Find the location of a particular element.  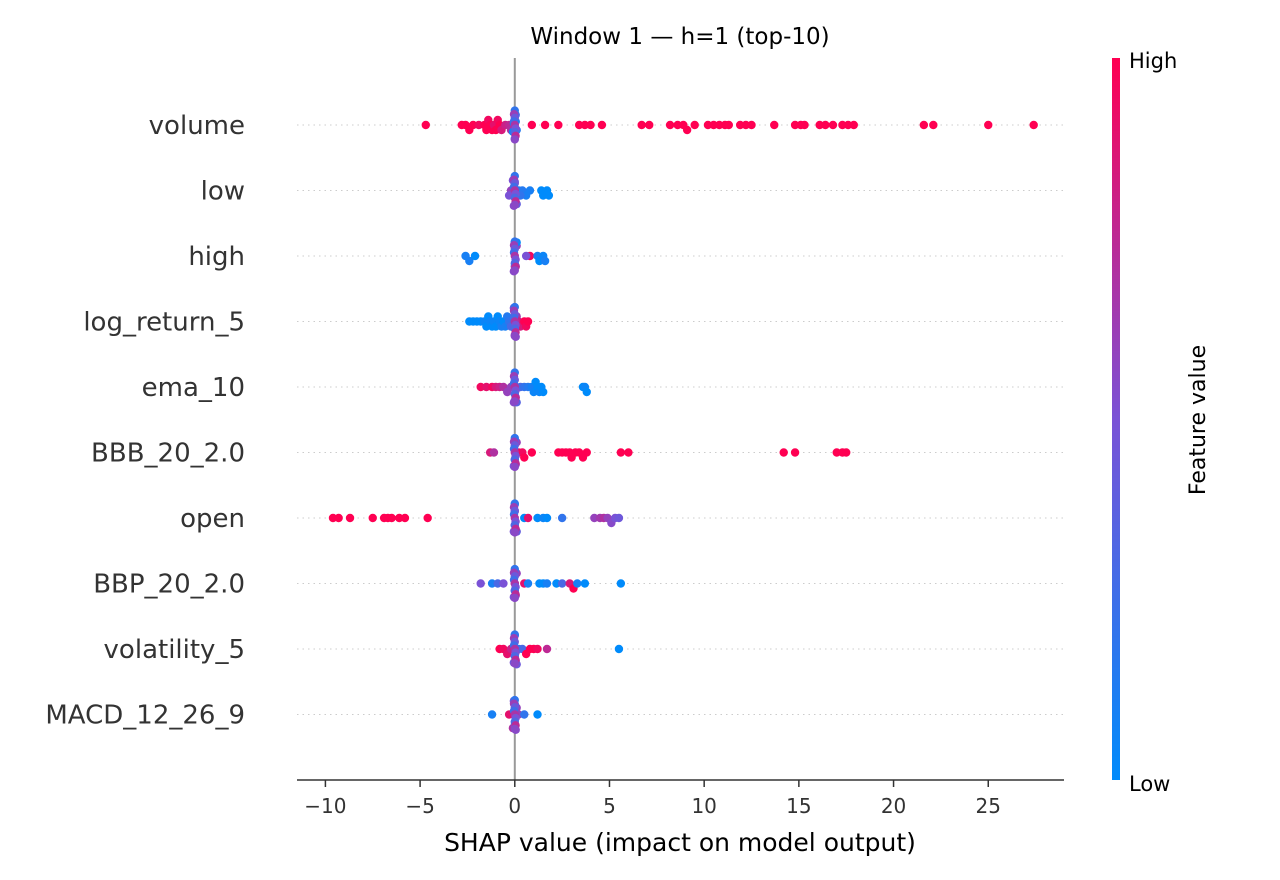

feature-label-high: high is located at coordinates (216, 257).